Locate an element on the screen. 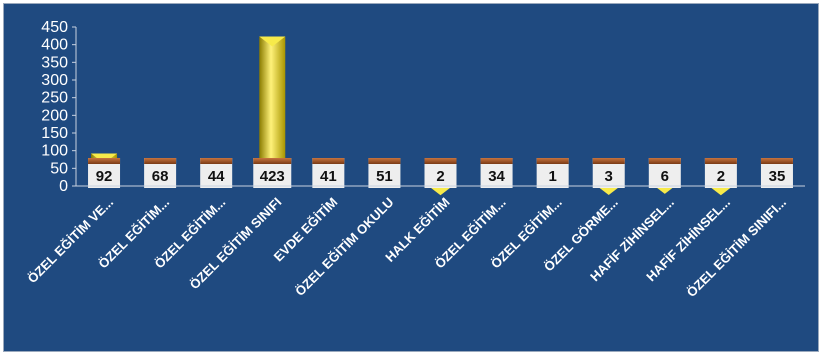  data-label: 41 is located at coordinates (328, 173).